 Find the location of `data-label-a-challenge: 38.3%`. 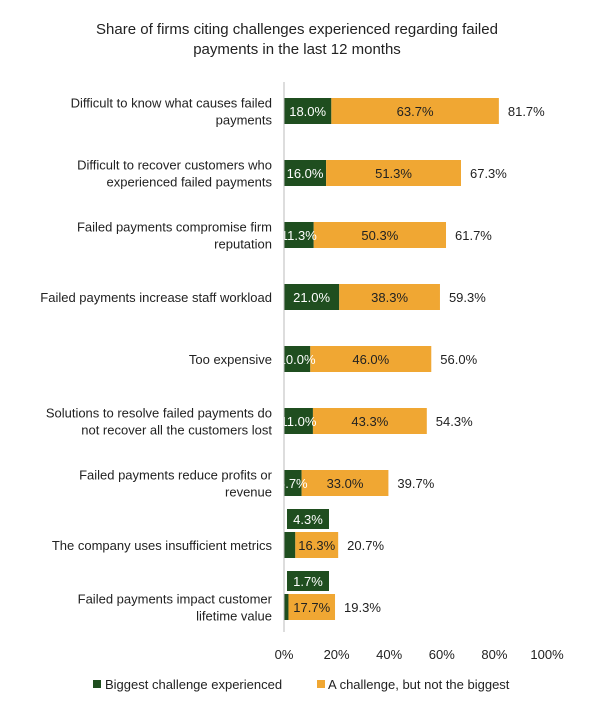

data-label-a-challenge: 38.3% is located at coordinates (389, 297).